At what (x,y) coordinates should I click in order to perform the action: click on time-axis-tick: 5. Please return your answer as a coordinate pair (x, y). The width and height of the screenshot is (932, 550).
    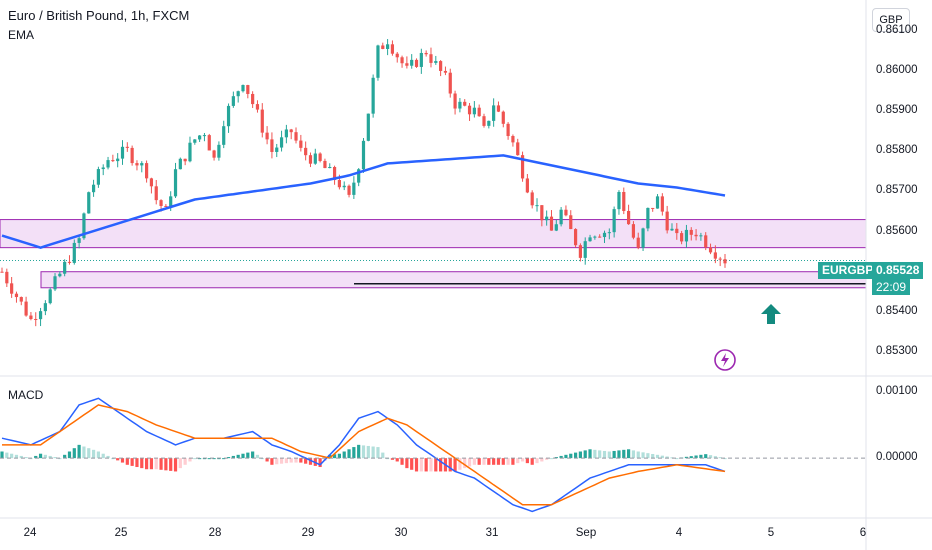
    Looking at the image, I should click on (771, 533).